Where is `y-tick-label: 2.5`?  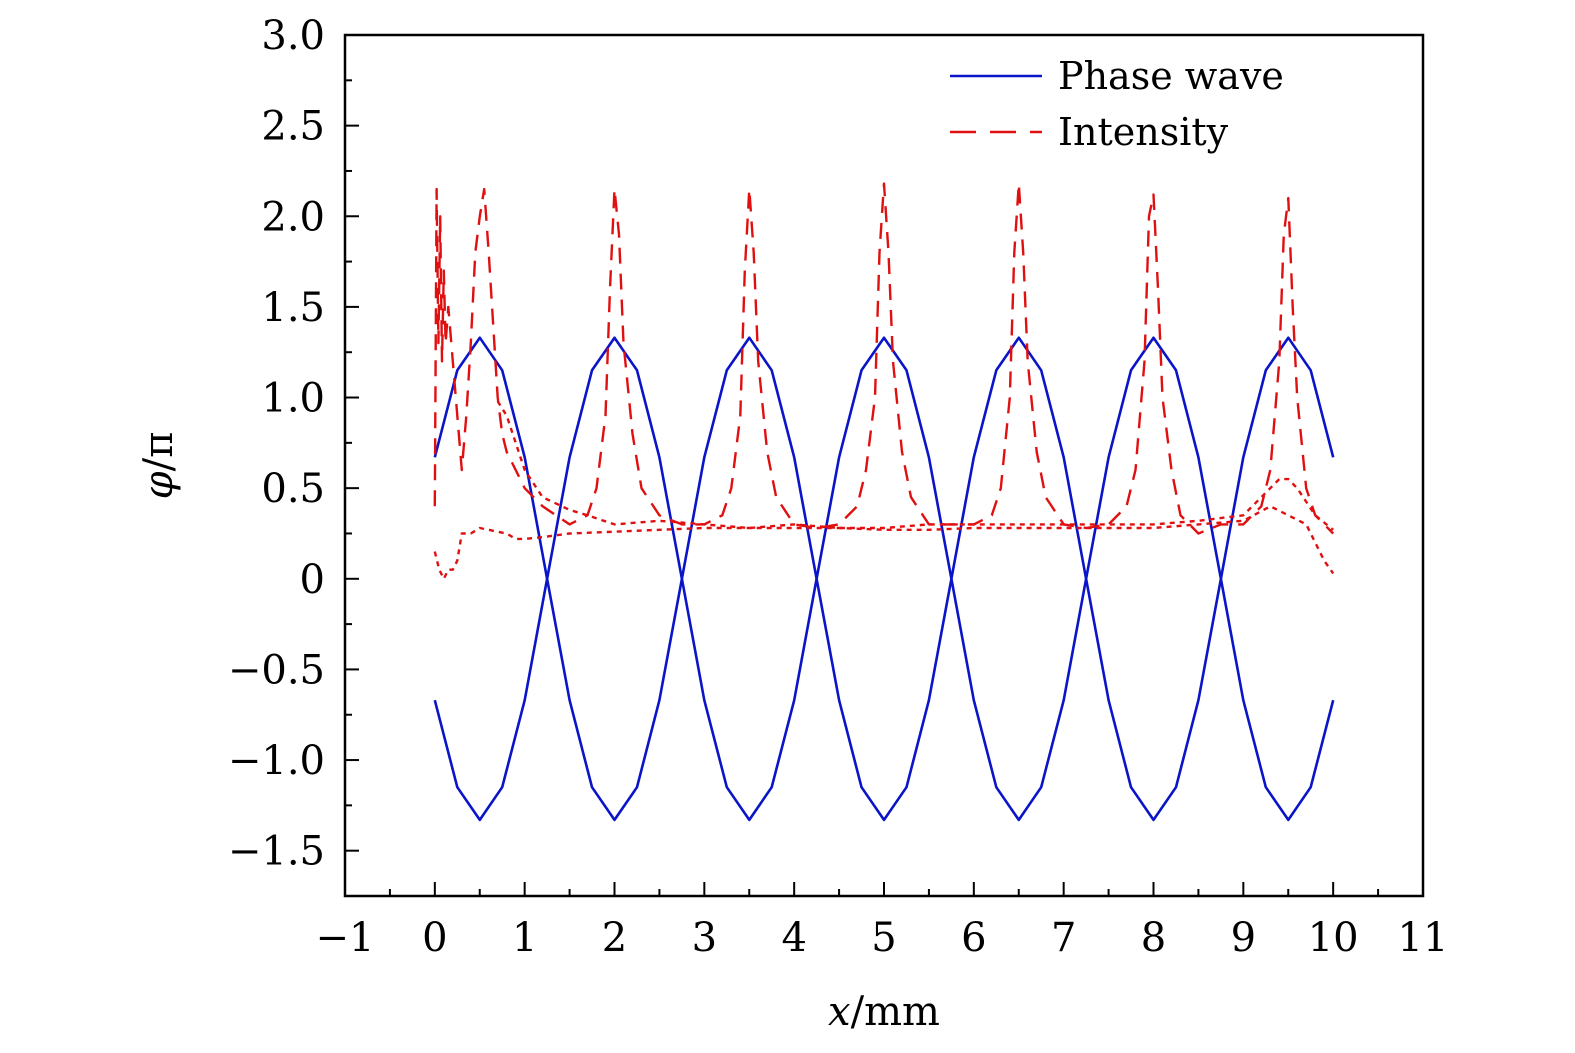
y-tick-label: 2.5 is located at coordinates (293, 127).